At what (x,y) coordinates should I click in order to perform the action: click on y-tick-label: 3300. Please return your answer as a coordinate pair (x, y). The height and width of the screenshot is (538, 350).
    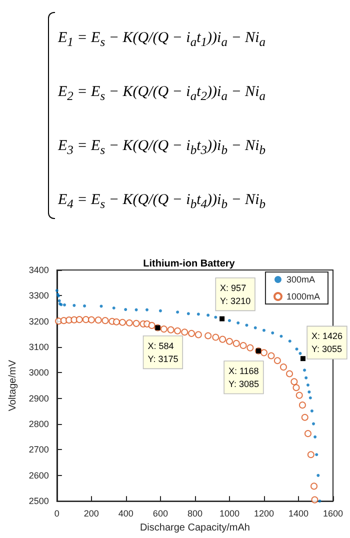
    Looking at the image, I should click on (38, 295).